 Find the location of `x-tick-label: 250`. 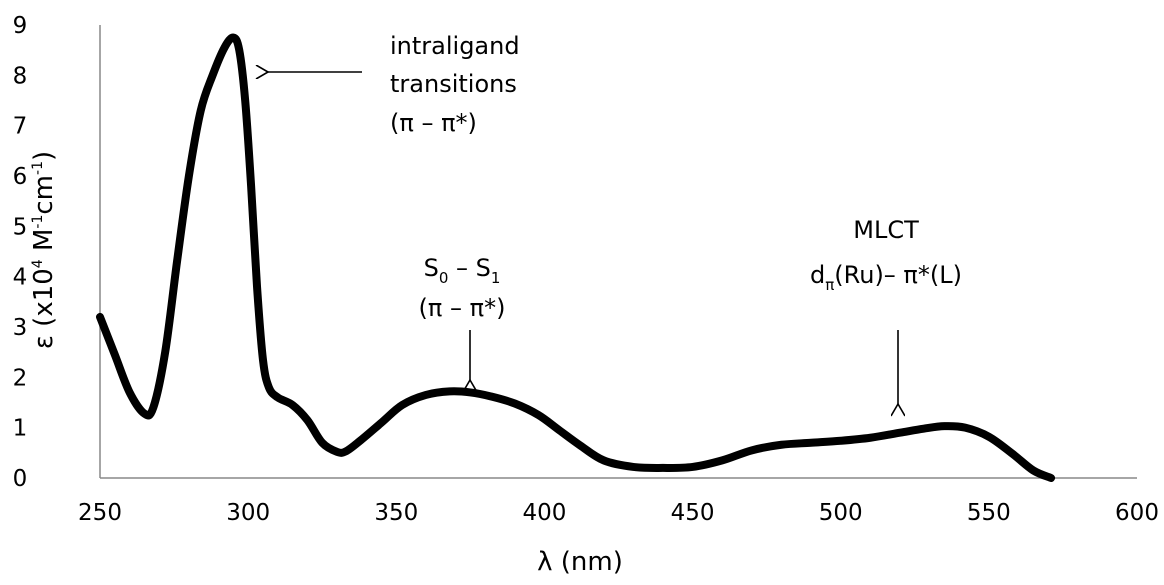

x-tick-label: 250 is located at coordinates (100, 513).